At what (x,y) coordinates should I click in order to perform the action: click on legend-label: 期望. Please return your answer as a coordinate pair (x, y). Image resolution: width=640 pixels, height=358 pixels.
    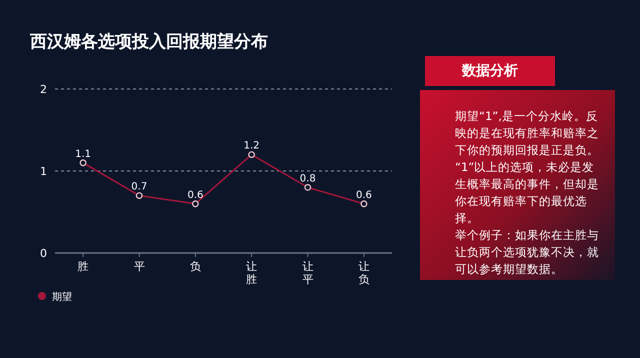
    Looking at the image, I should click on (62, 297).